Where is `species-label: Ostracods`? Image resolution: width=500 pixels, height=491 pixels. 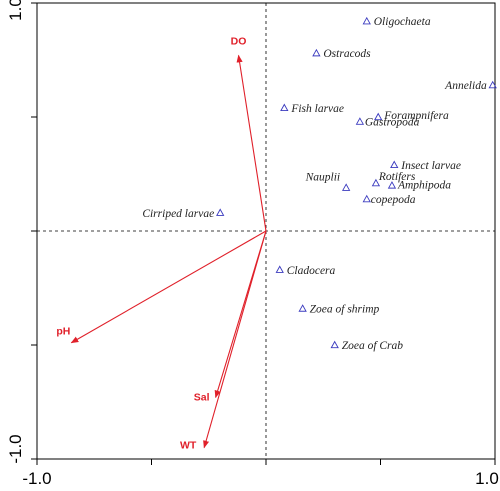 species-label: Ostracods is located at coordinates (347, 54).